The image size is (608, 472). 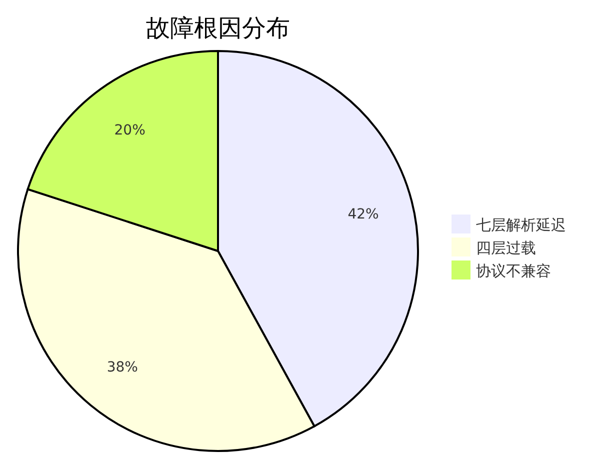 I want to click on data-label: 42%, so click(x=363, y=214).